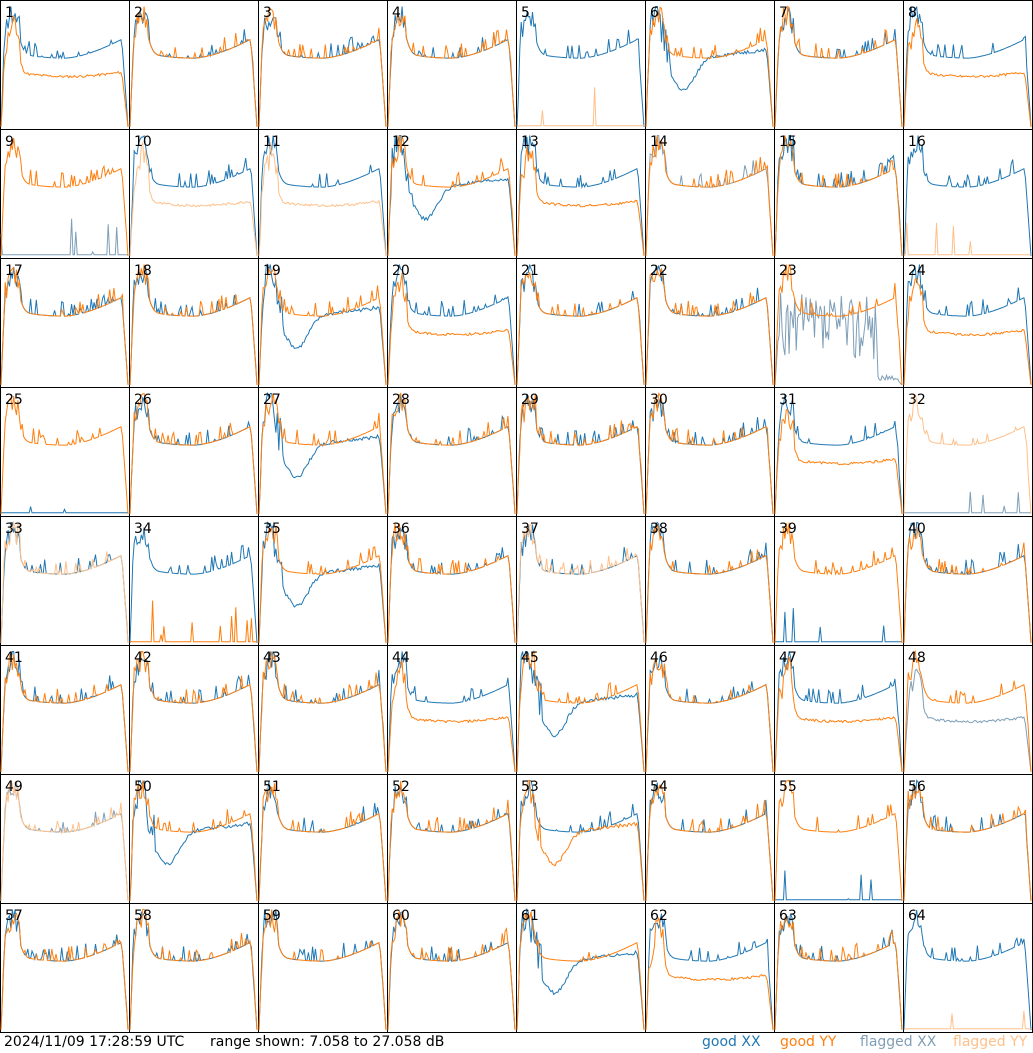 This screenshot has height=1053, width=1033. Describe the element at coordinates (401, 787) in the screenshot. I see `panel-label: 52` at that location.